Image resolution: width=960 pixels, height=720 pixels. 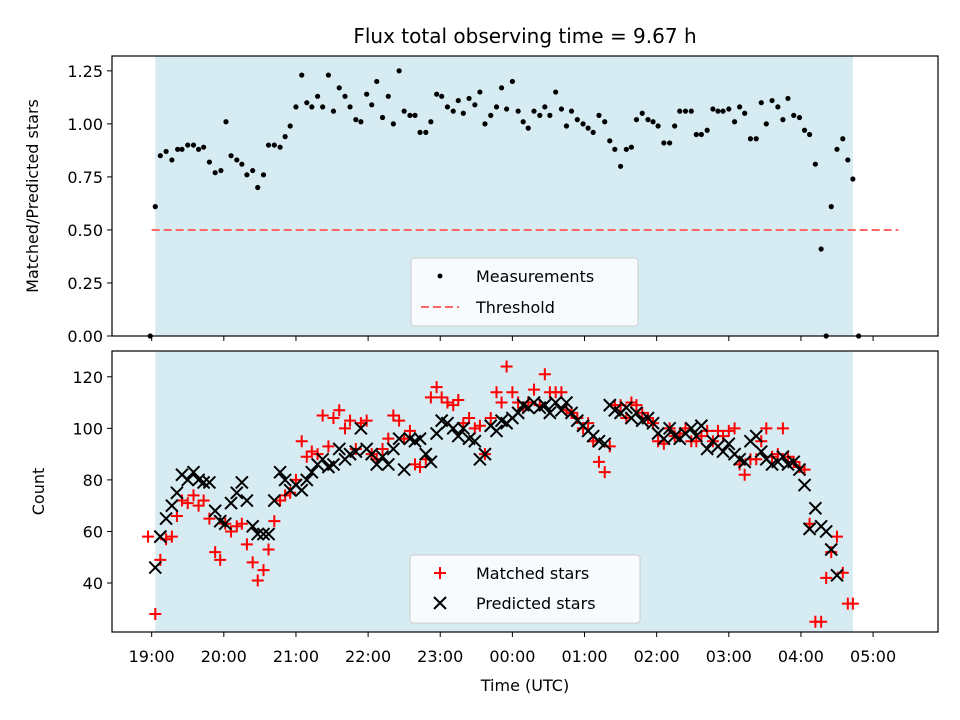 What do you see at coordinates (525, 589) in the screenshot?
I see `bottom-legend-box` at bounding box center [525, 589].